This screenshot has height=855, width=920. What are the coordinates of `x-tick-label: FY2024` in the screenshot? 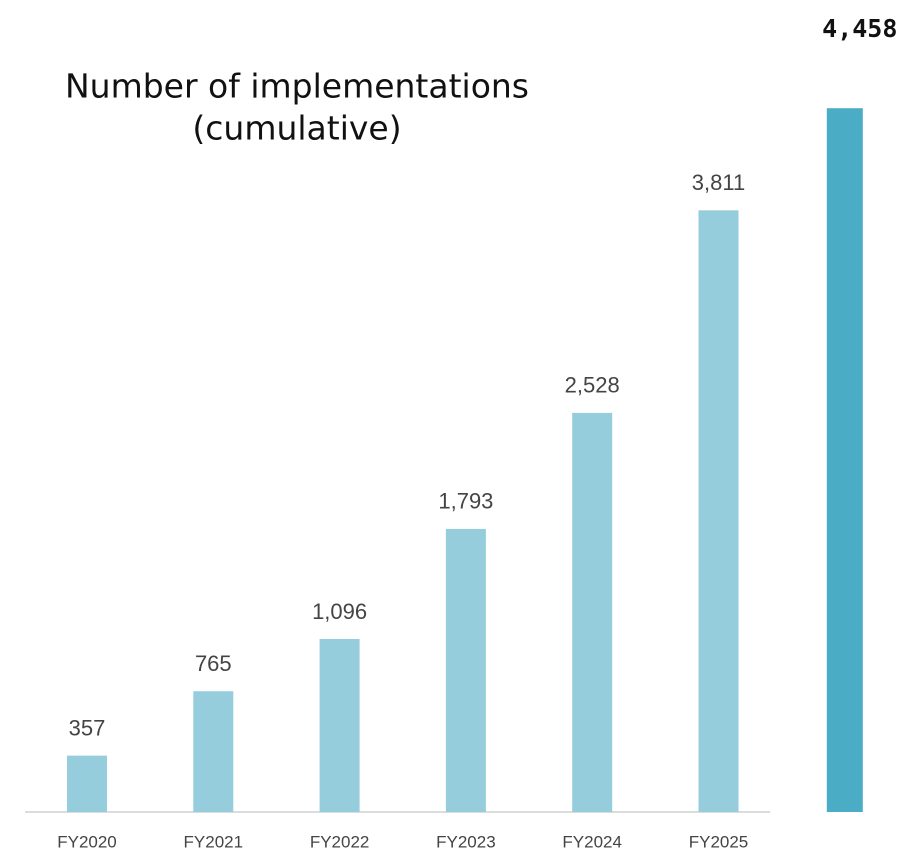 It's located at (592, 841).